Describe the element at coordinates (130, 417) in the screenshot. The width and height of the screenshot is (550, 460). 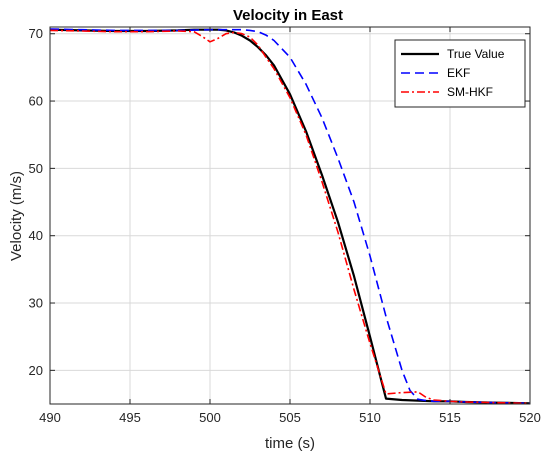
I see `x-tick-label: 495` at that location.